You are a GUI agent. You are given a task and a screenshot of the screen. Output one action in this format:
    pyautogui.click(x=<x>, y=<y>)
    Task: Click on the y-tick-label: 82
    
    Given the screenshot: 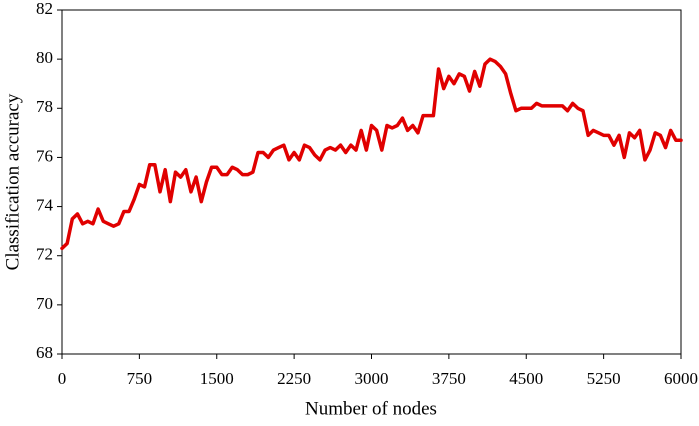 What is the action you would take?
    pyautogui.click(x=44, y=9)
    